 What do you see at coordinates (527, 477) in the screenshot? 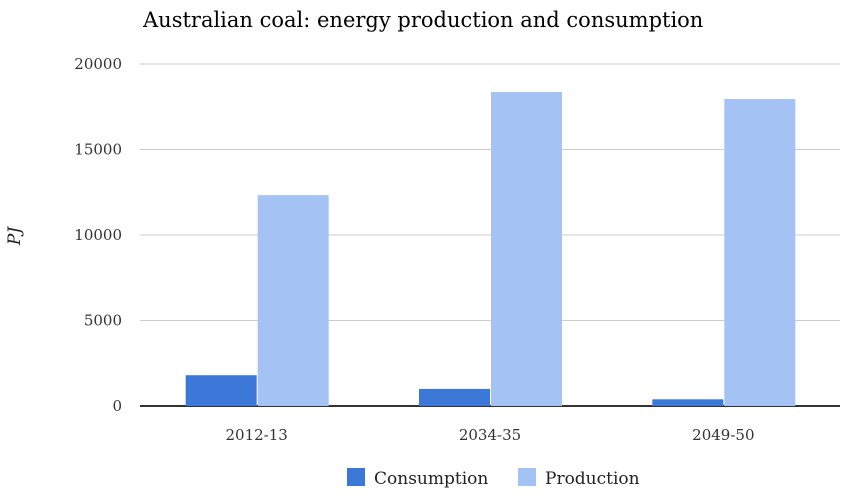
I see `legend-swatch-production` at bounding box center [527, 477].